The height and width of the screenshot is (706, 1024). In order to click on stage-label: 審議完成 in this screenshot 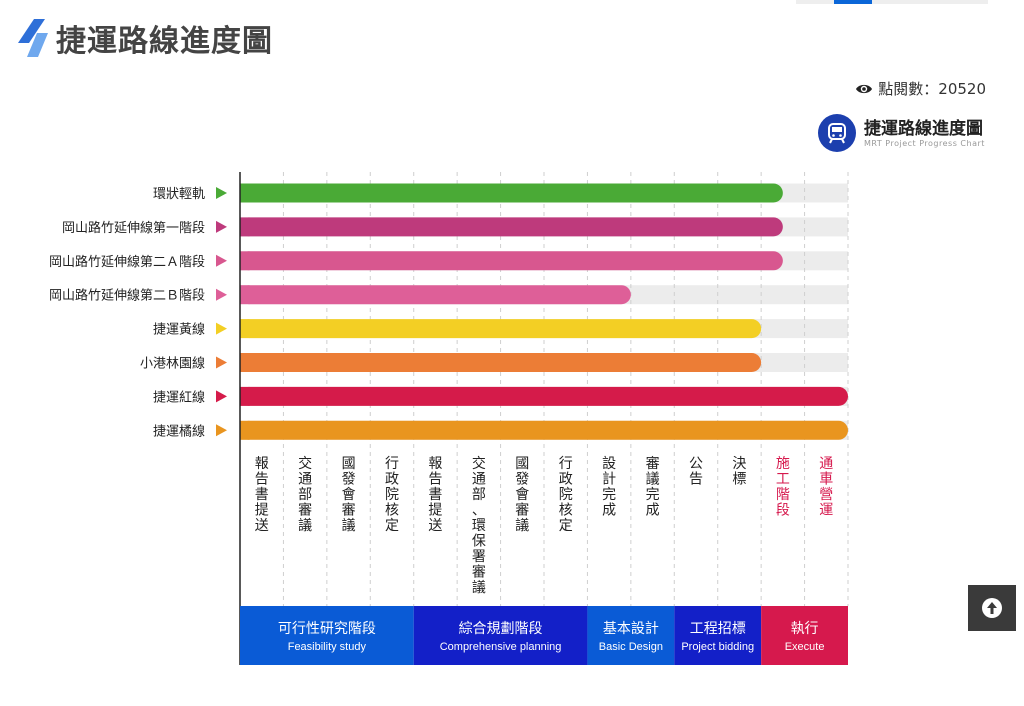, I will do `click(653, 487)`.